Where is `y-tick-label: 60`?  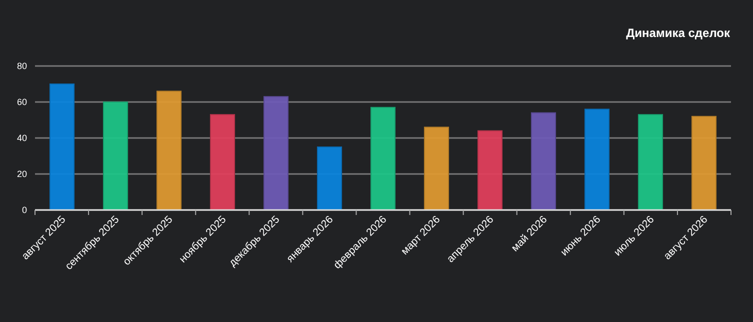
y-tick-label: 60 is located at coordinates (21, 102).